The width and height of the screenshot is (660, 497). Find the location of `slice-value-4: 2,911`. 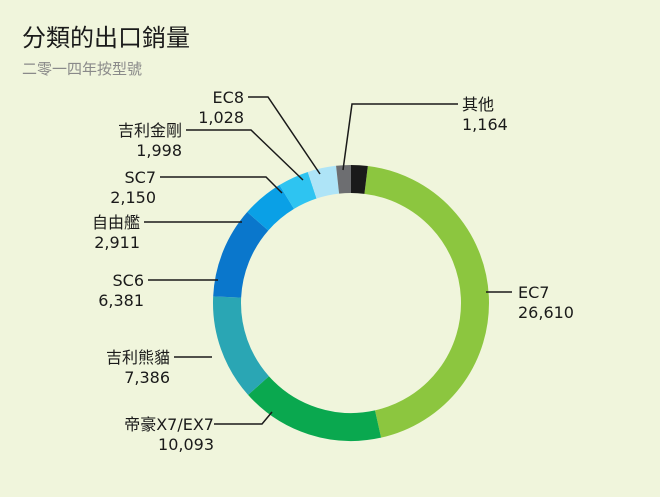

slice-value-4: 2,911 is located at coordinates (117, 242).